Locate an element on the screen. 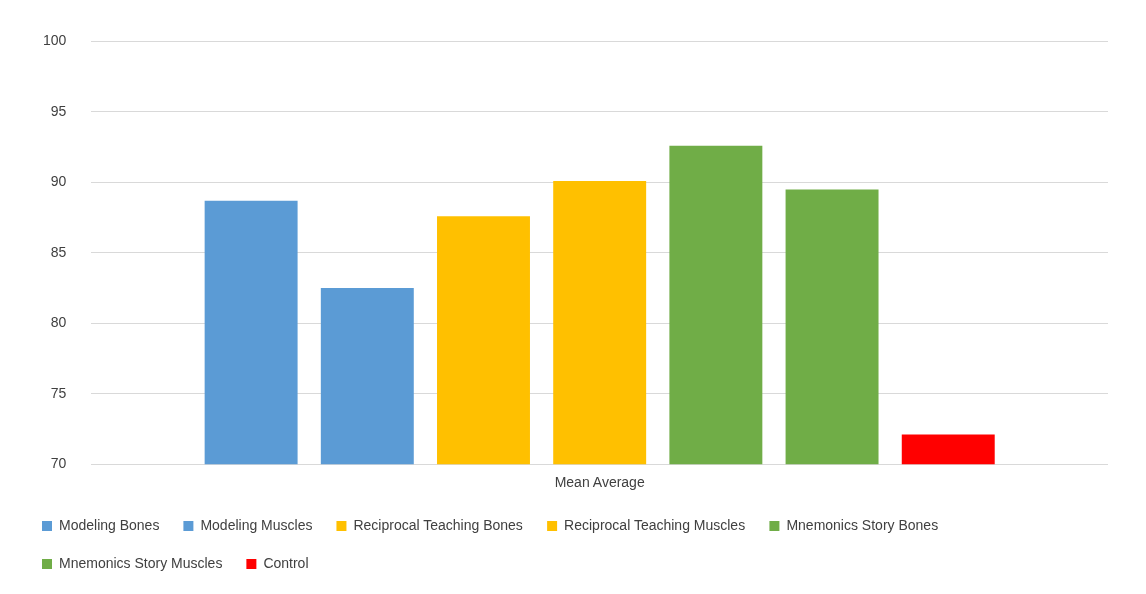 The width and height of the screenshot is (1146, 594). y-tick-label: 70 is located at coordinates (58, 463).